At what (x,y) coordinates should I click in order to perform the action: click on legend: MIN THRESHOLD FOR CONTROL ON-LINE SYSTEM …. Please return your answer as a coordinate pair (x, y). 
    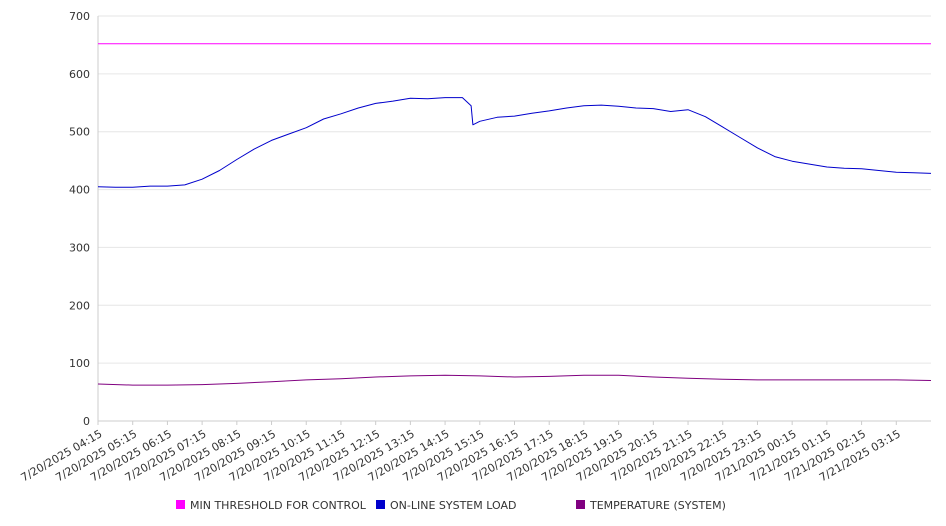
    Looking at the image, I should click on (451, 505).